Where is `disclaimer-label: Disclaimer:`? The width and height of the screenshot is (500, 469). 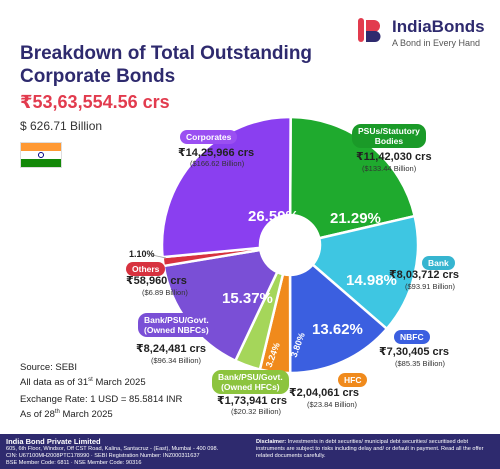 disclaimer-label: Disclaimer: is located at coordinates (271, 442).